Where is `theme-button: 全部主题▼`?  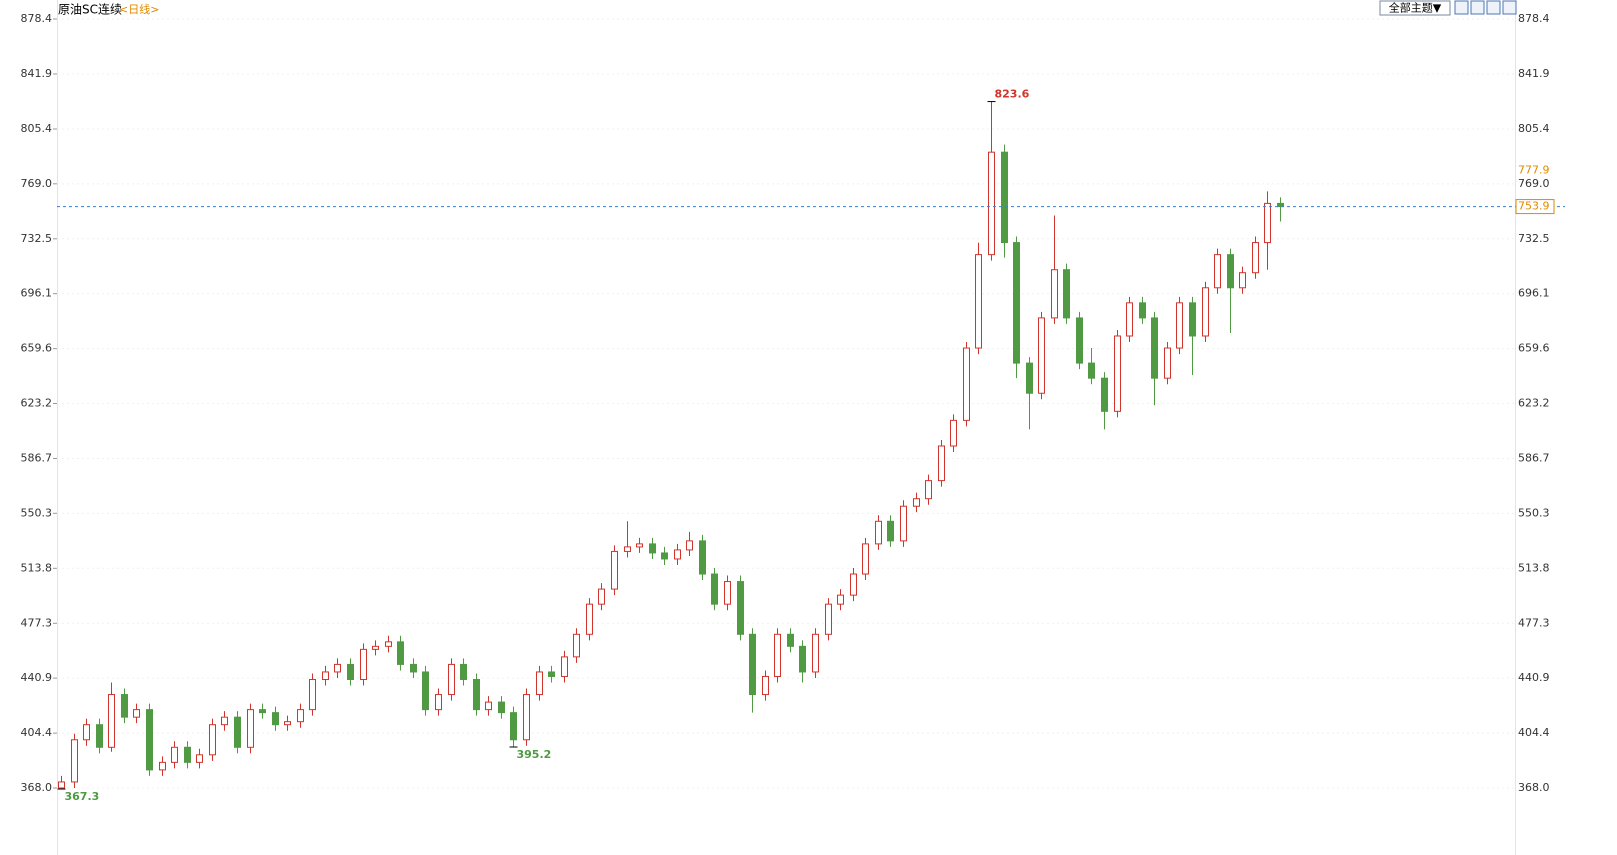 theme-button: 全部主题▼ is located at coordinates (1415, 8).